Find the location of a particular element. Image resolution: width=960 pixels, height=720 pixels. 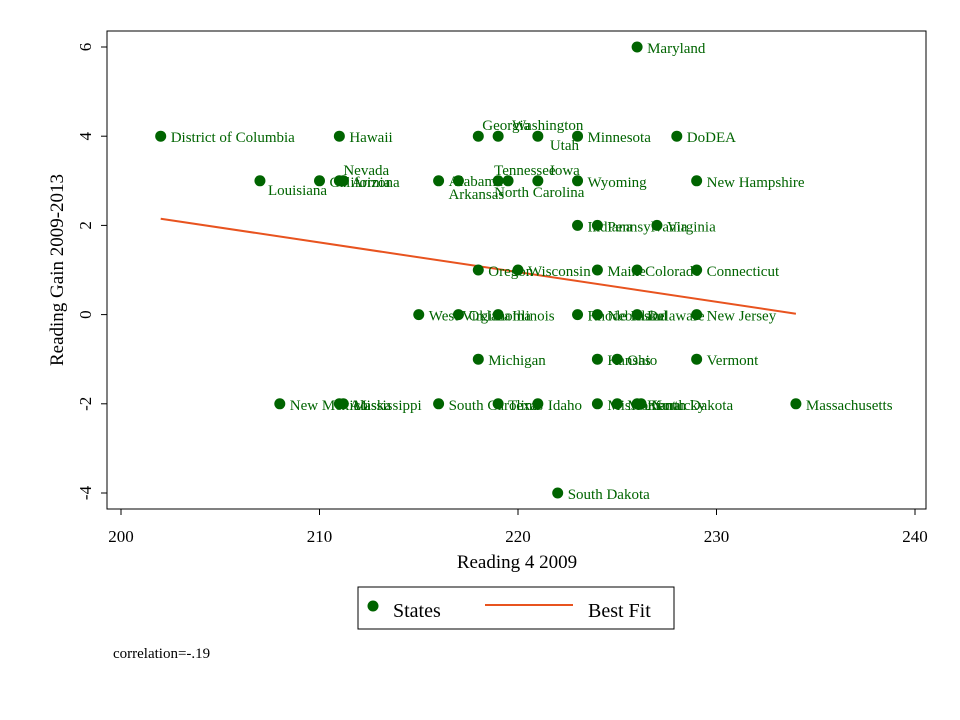

y-axis: -4 -2 0 2 4 6 is located at coordinates (91, 271).